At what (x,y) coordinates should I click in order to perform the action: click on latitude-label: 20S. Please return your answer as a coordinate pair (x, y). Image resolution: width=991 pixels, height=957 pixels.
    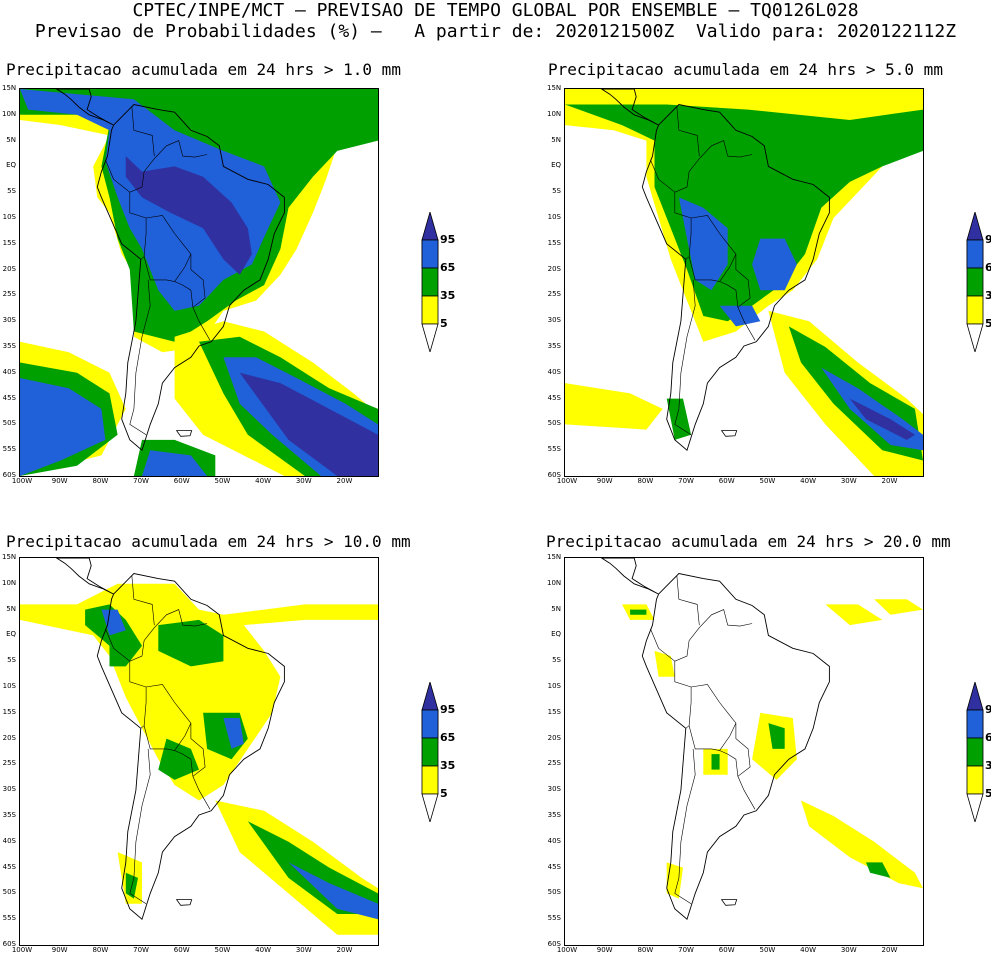
    Looking at the image, I should click on (9, 268).